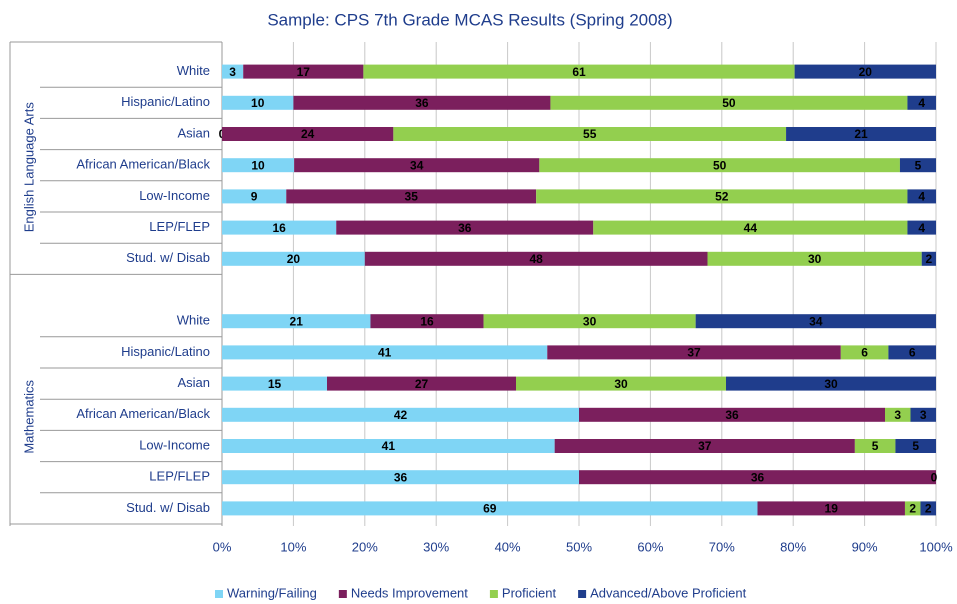  Describe the element at coordinates (308, 134) in the screenshot. I see `value-label: 24` at that location.